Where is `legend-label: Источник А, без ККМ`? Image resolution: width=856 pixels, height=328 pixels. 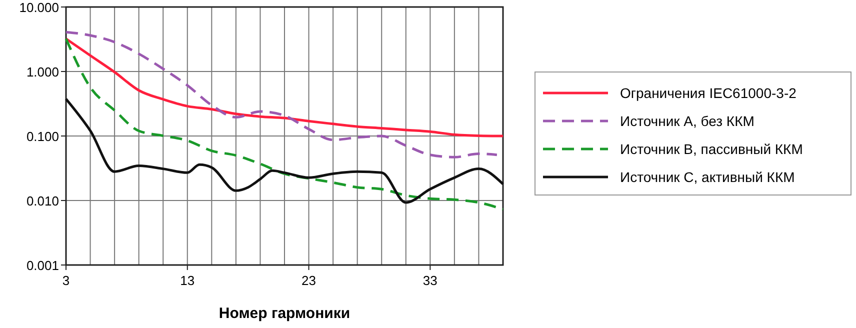
legend-label: Источник А, без ККМ is located at coordinates (687, 121).